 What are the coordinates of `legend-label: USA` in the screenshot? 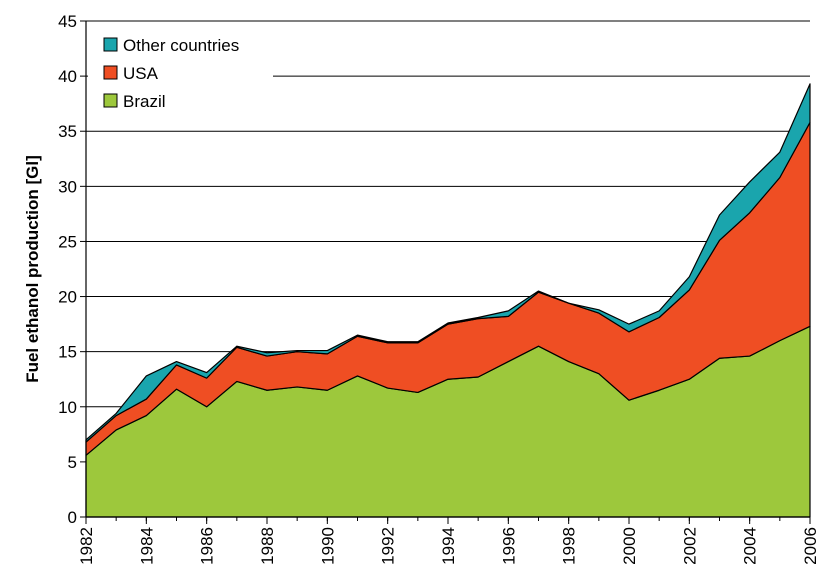 It's located at (141, 73).